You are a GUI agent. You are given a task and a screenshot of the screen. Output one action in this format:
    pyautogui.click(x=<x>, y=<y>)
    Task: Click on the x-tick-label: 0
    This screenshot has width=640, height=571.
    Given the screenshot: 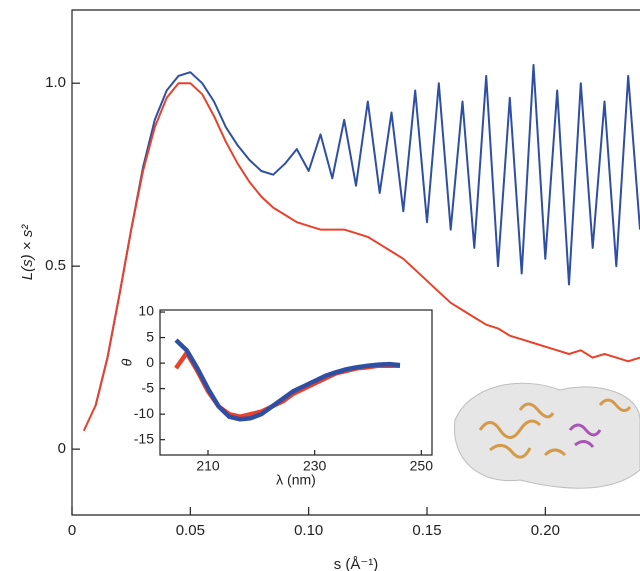 What is the action you would take?
    pyautogui.click(x=72, y=530)
    